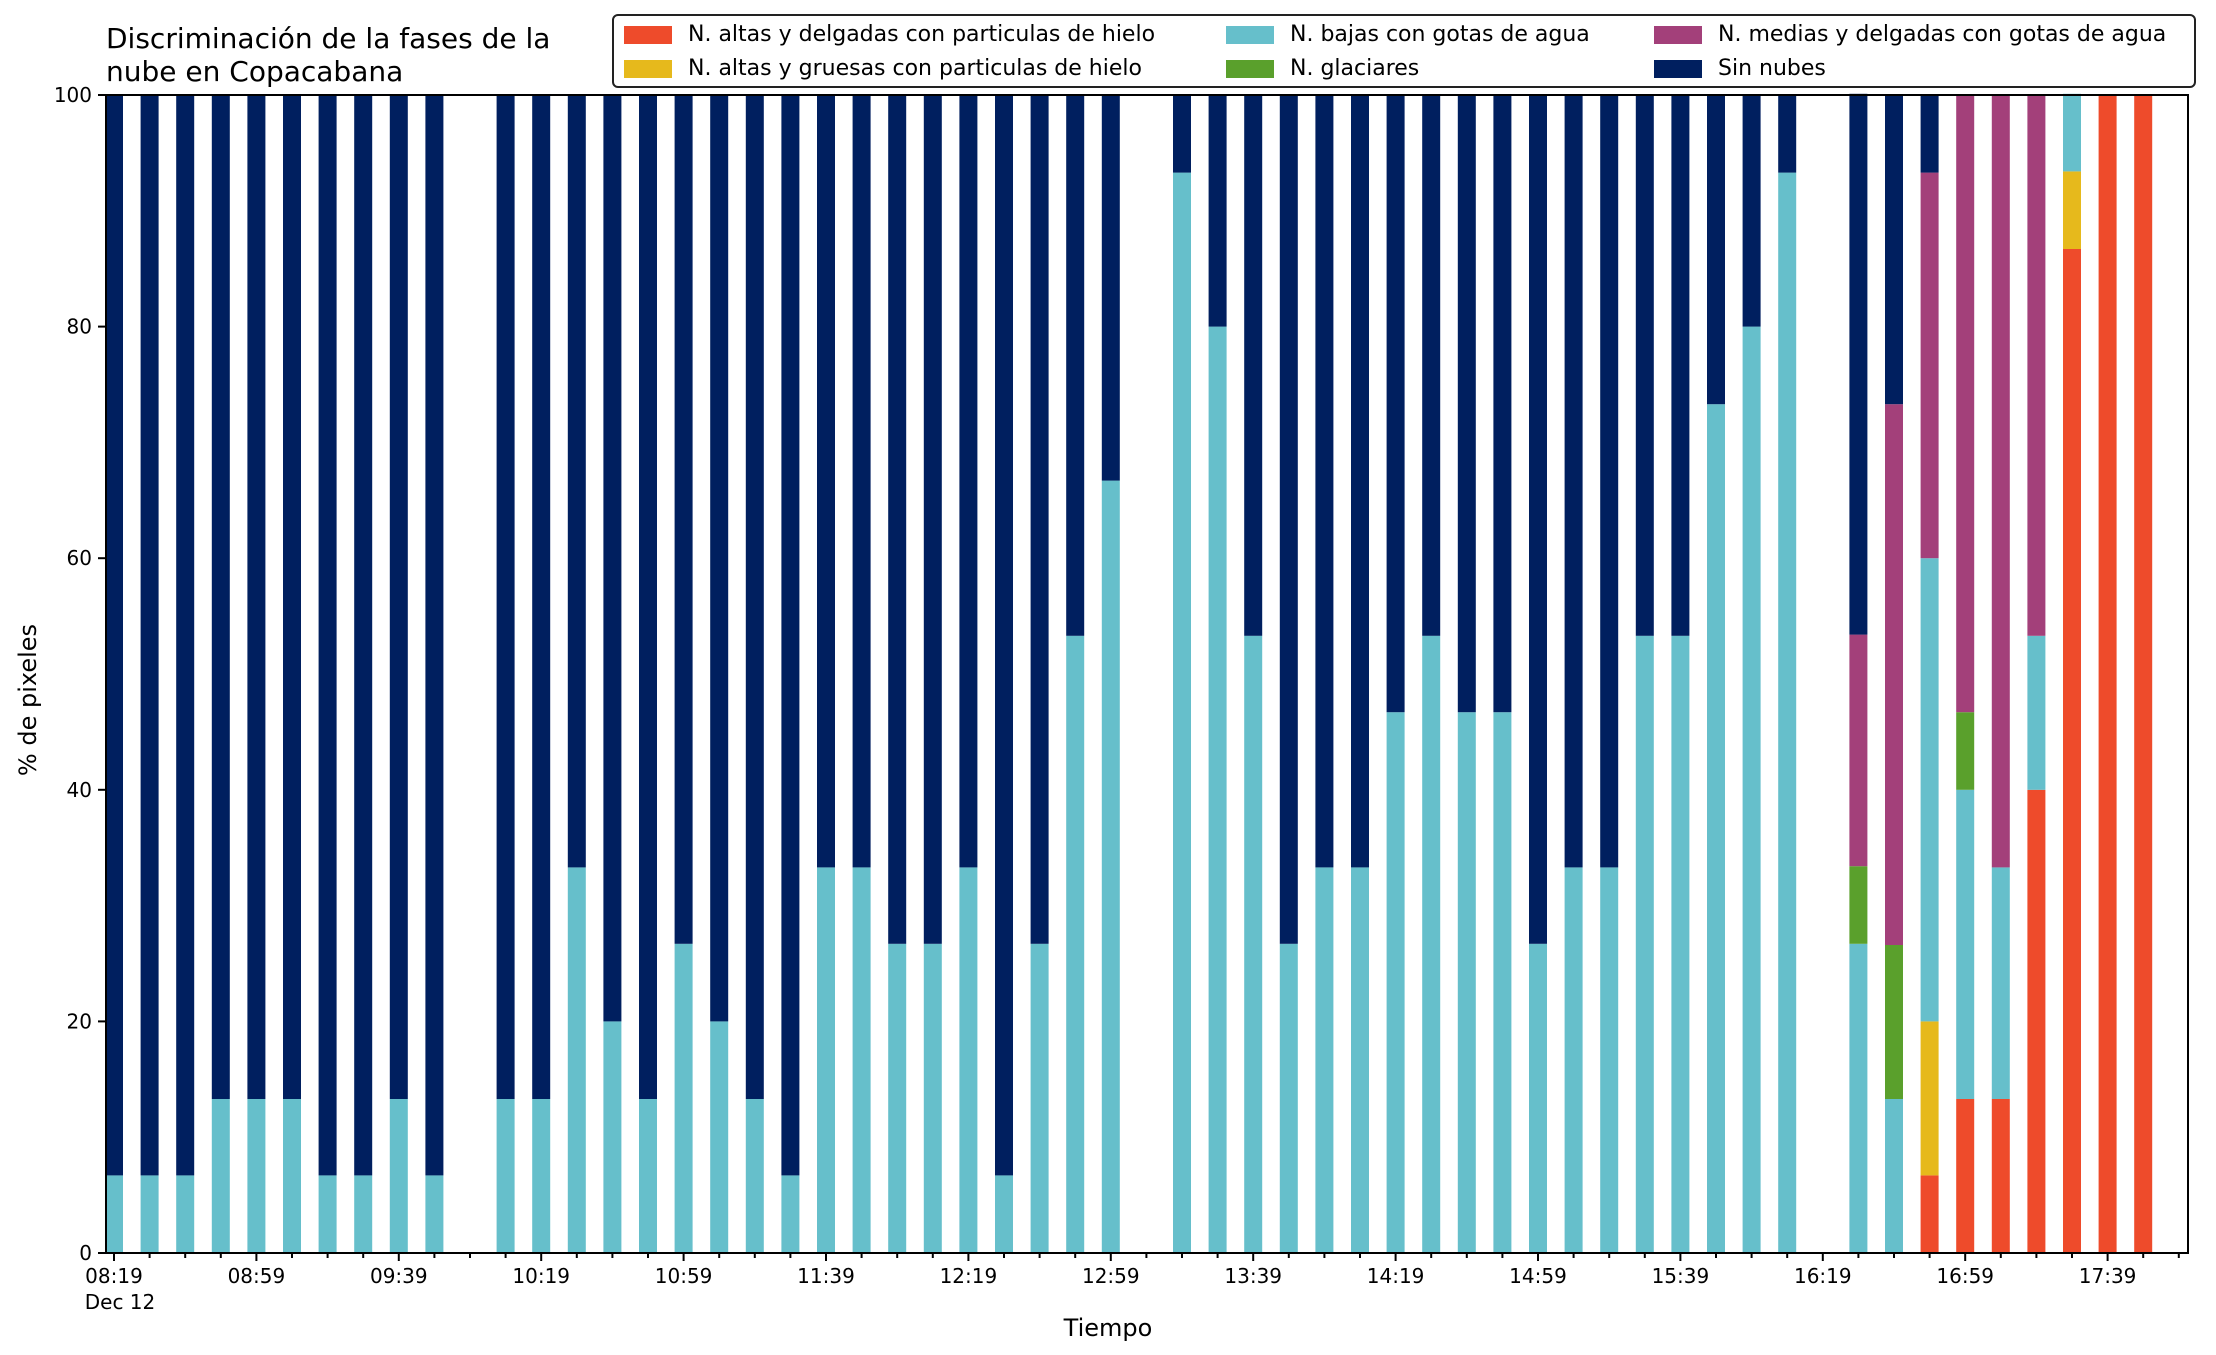  I want to click on legend-item-sin-nubes: Sin nubes, so click(1740, 68).